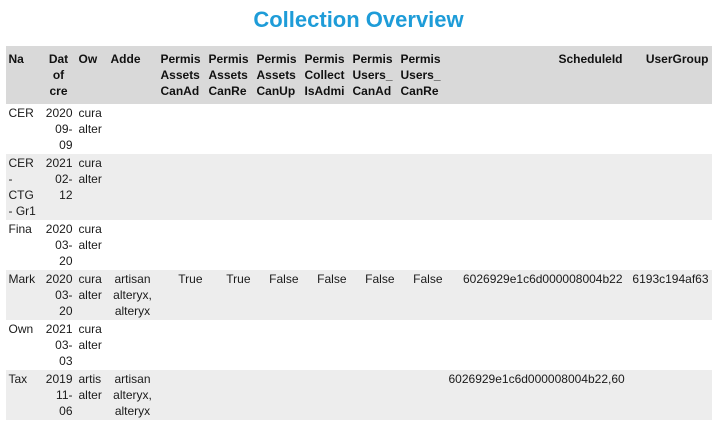 The image size is (717, 422). I want to click on col-header-usergroup: UserGroup, so click(668, 75).